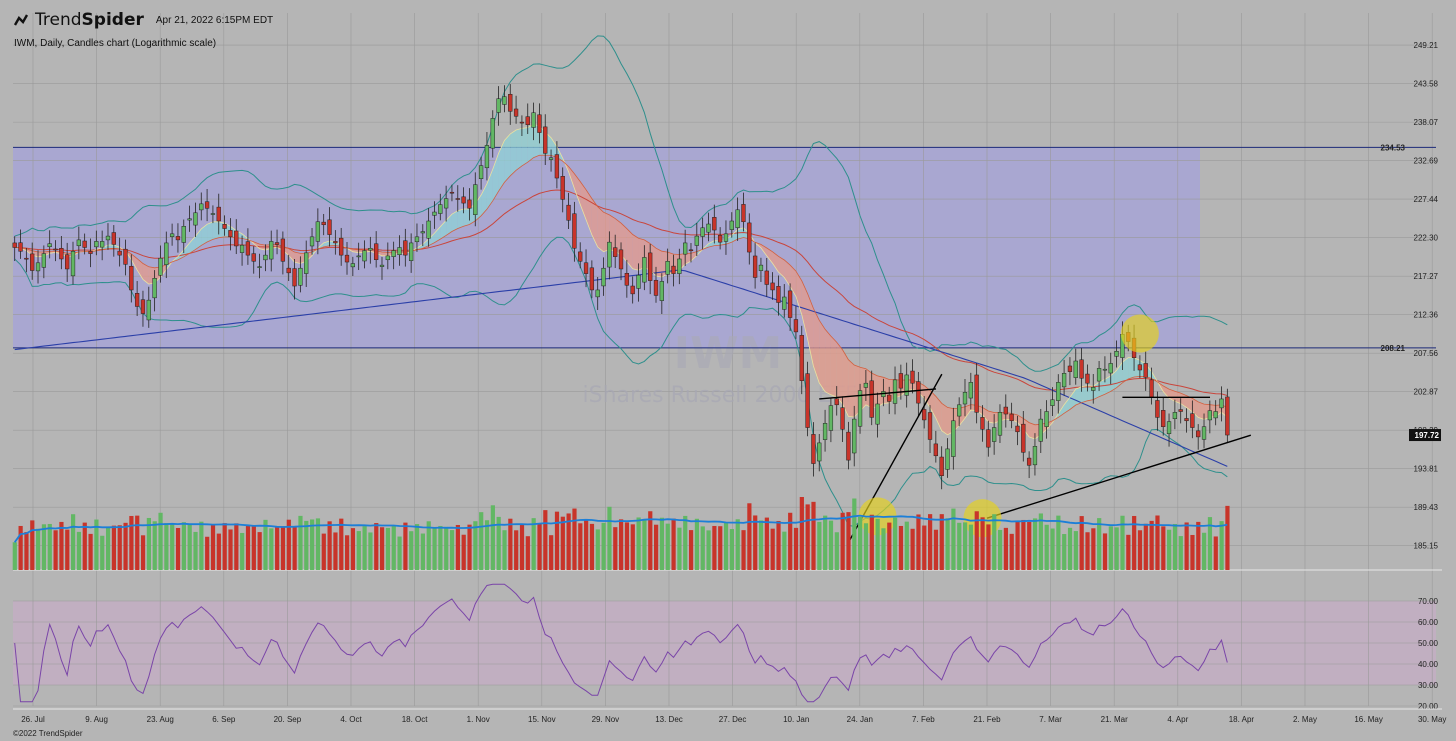 This screenshot has width=1456, height=741. I want to click on watermark-symbol: IWM, so click(728, 353).